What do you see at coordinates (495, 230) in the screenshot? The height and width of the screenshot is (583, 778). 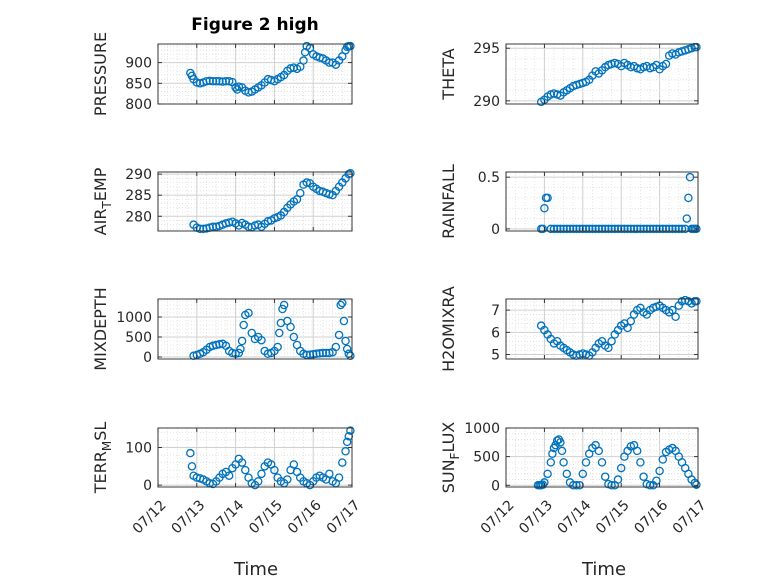 I see `rainfall-y-tick-label: 0` at bounding box center [495, 230].